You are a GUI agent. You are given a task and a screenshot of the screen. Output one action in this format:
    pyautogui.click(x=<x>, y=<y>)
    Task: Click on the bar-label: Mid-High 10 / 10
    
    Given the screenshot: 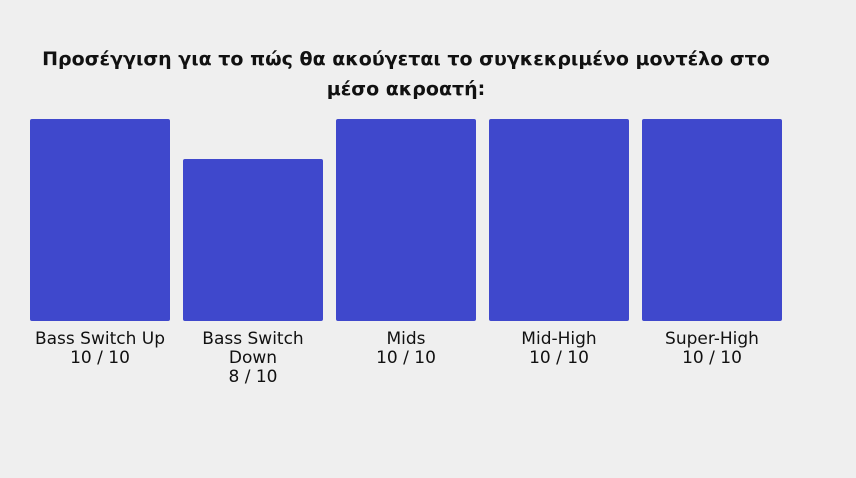 What is the action you would take?
    pyautogui.click(x=559, y=349)
    